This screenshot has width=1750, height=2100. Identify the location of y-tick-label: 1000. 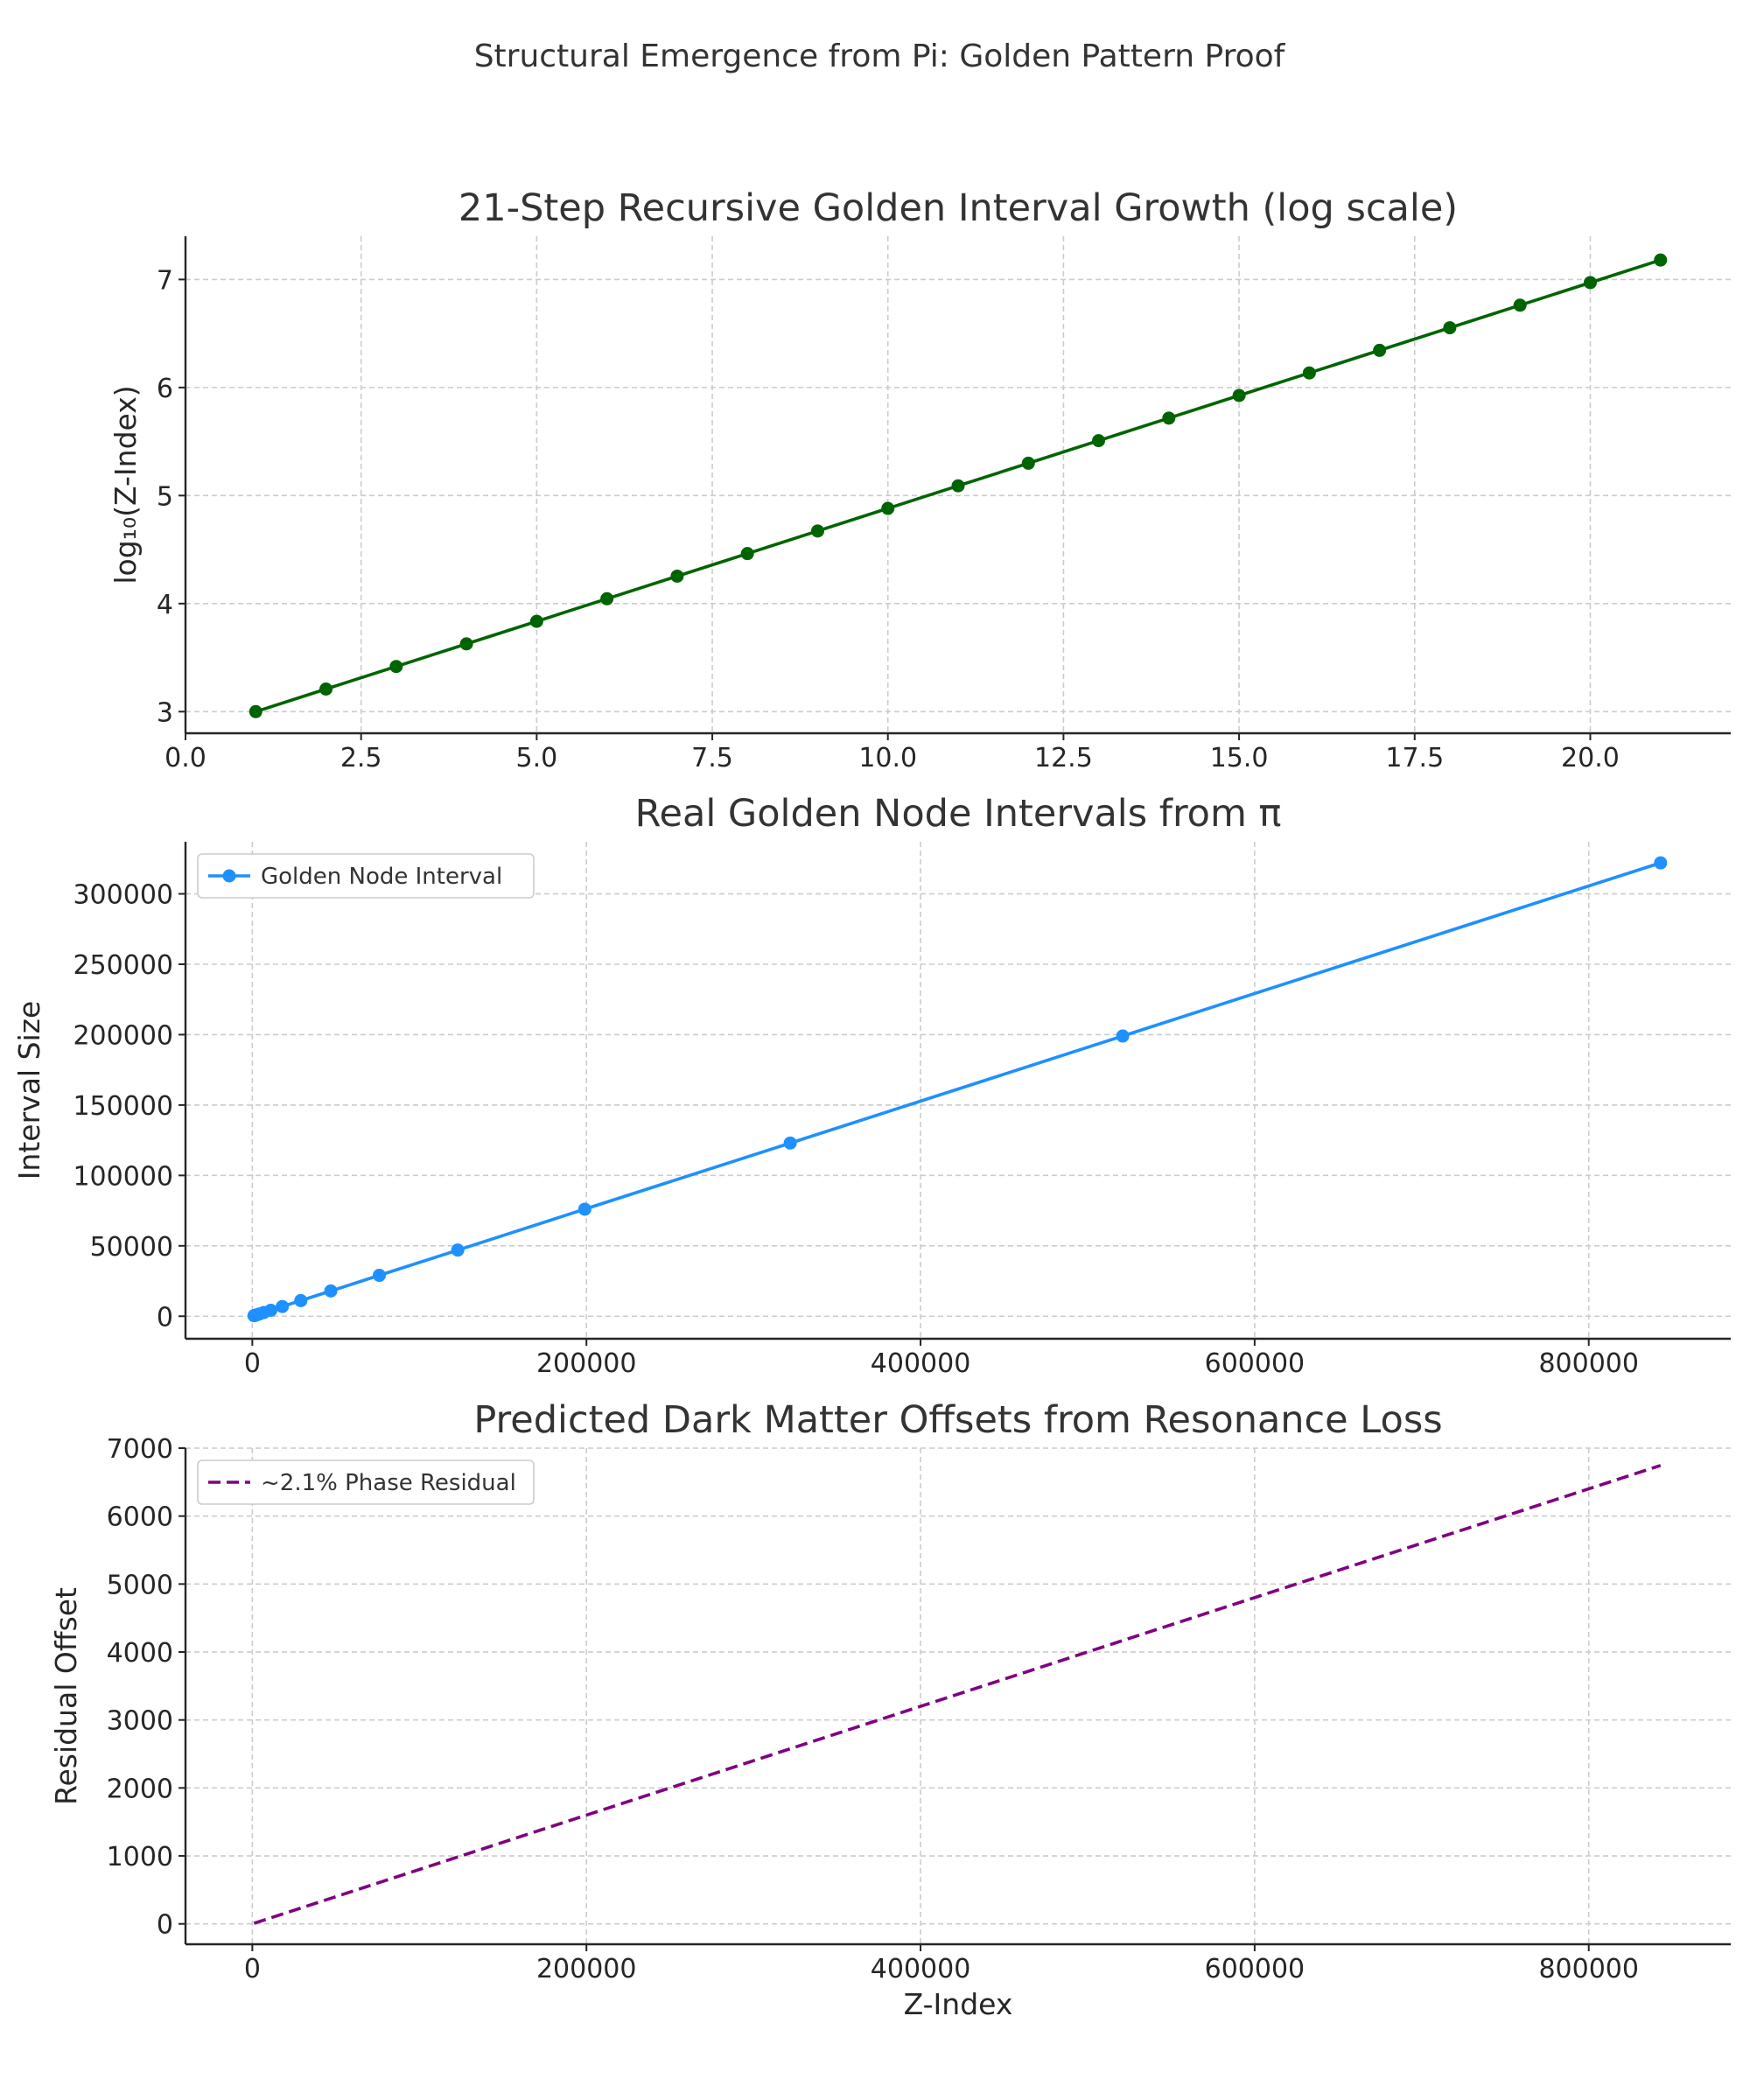
(140, 1857).